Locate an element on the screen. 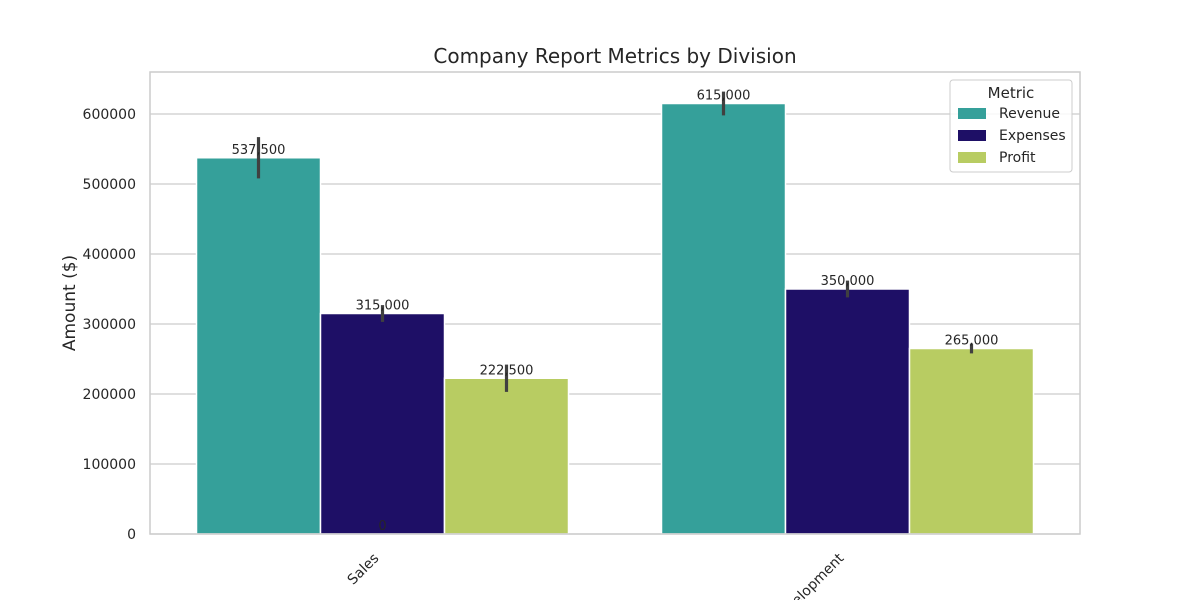 This screenshot has height=600, width=1200. bar-value-label: 265,000 is located at coordinates (972, 341).